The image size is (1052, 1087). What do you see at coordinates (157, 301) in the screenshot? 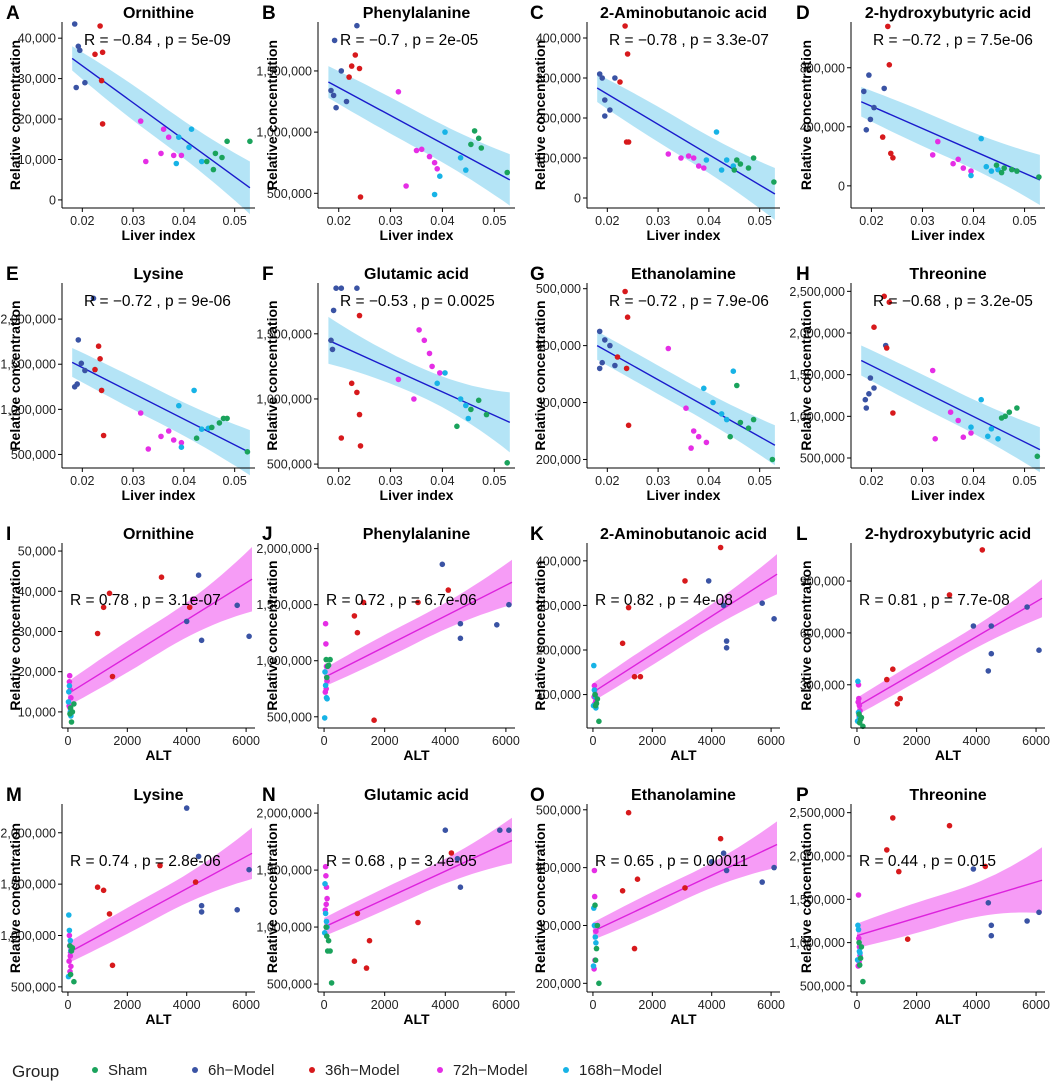
I see `correlation-stat: R = −0.72 , p = 9e-06` at bounding box center [157, 301].